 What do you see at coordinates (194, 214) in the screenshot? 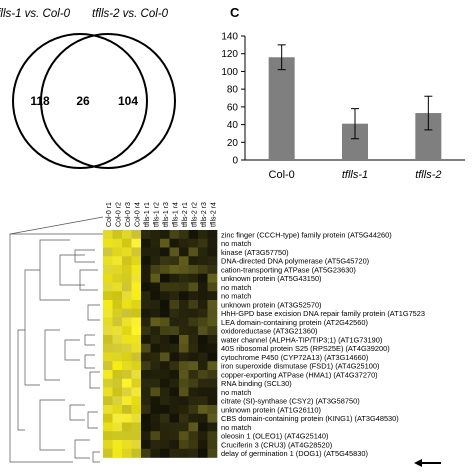
I see `column-label: tflls-2 r2` at bounding box center [194, 214].